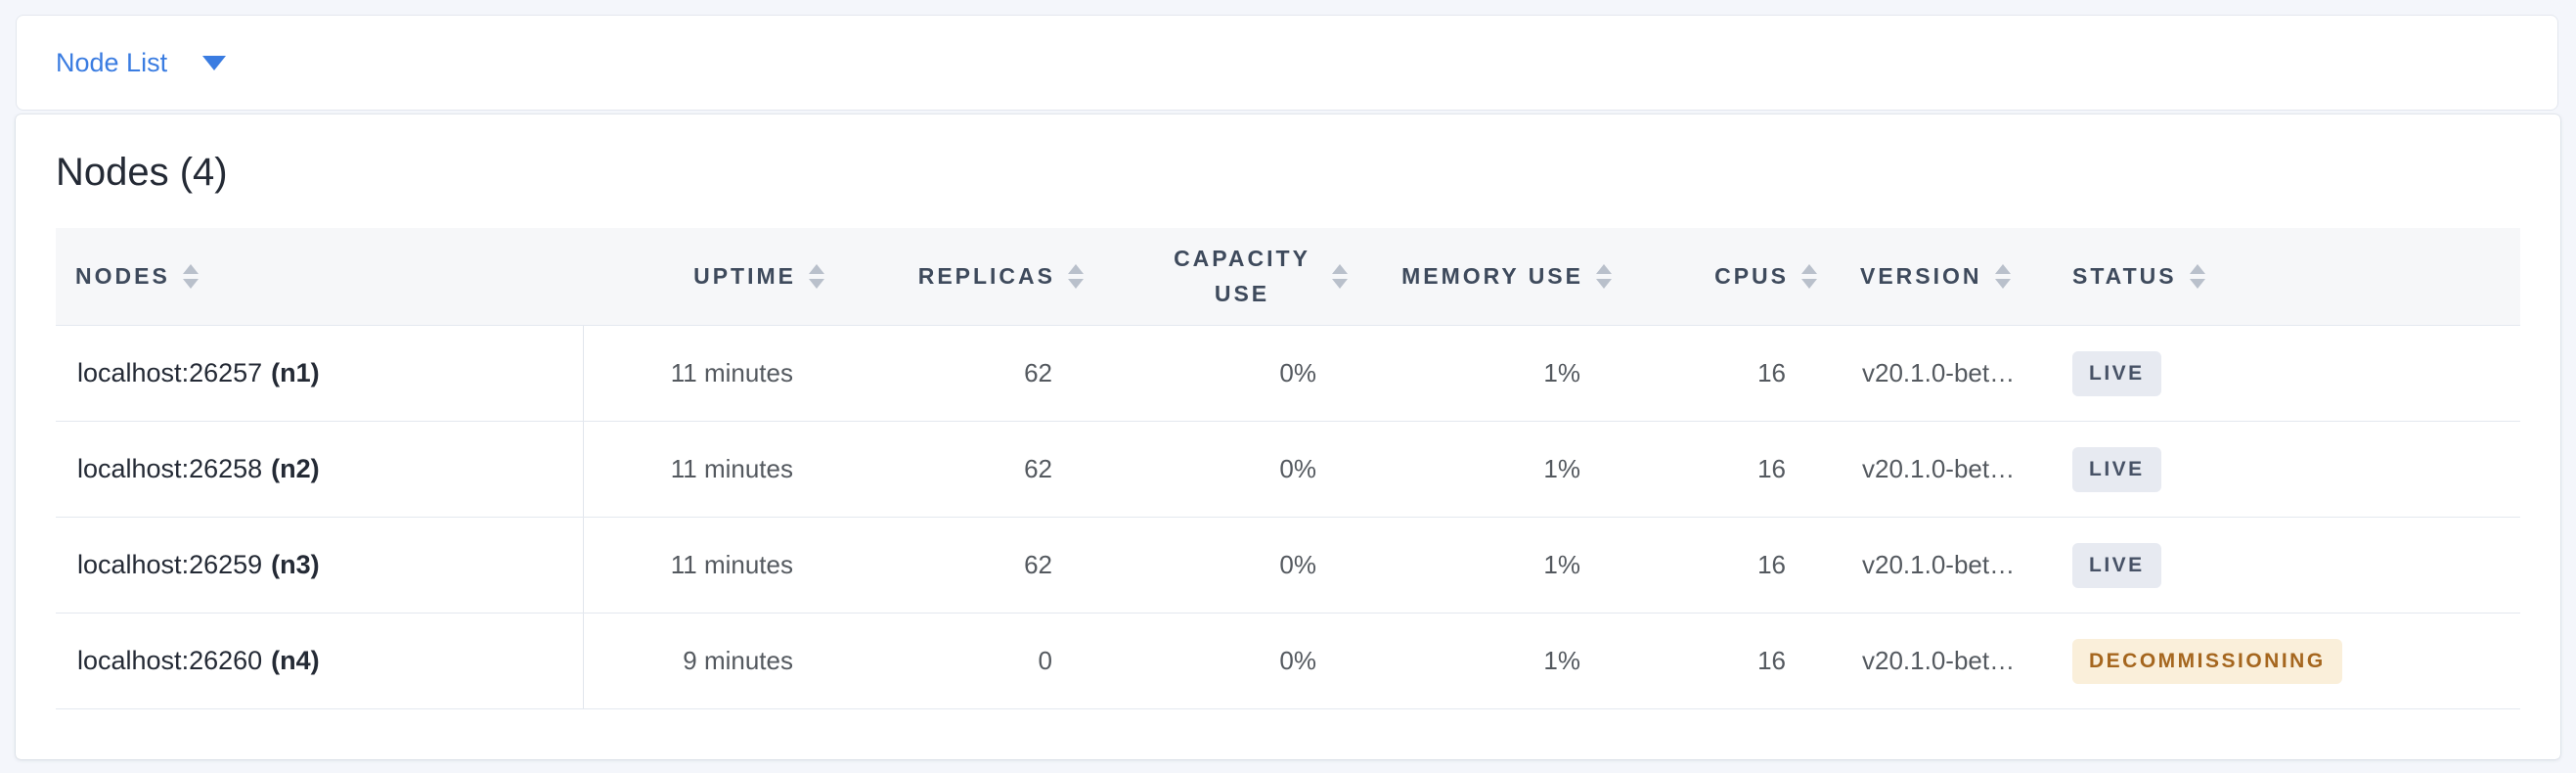 The width and height of the screenshot is (2576, 773). Describe the element at coordinates (295, 469) in the screenshot. I see `node-id: (n2)` at that location.